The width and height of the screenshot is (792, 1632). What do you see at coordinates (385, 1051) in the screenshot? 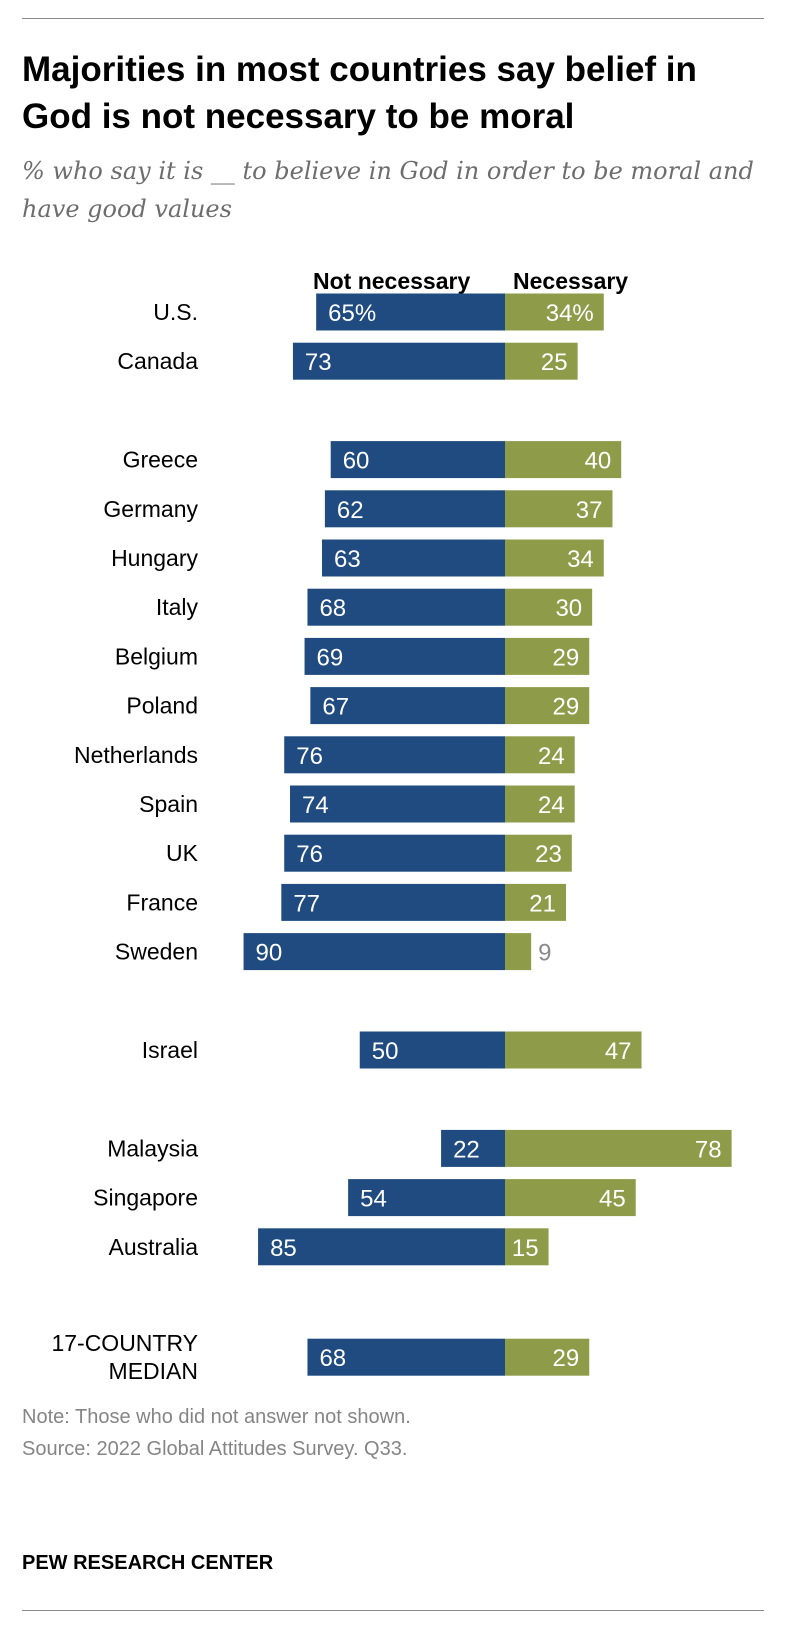
I see `data-label-not-necessary: 50` at bounding box center [385, 1051].